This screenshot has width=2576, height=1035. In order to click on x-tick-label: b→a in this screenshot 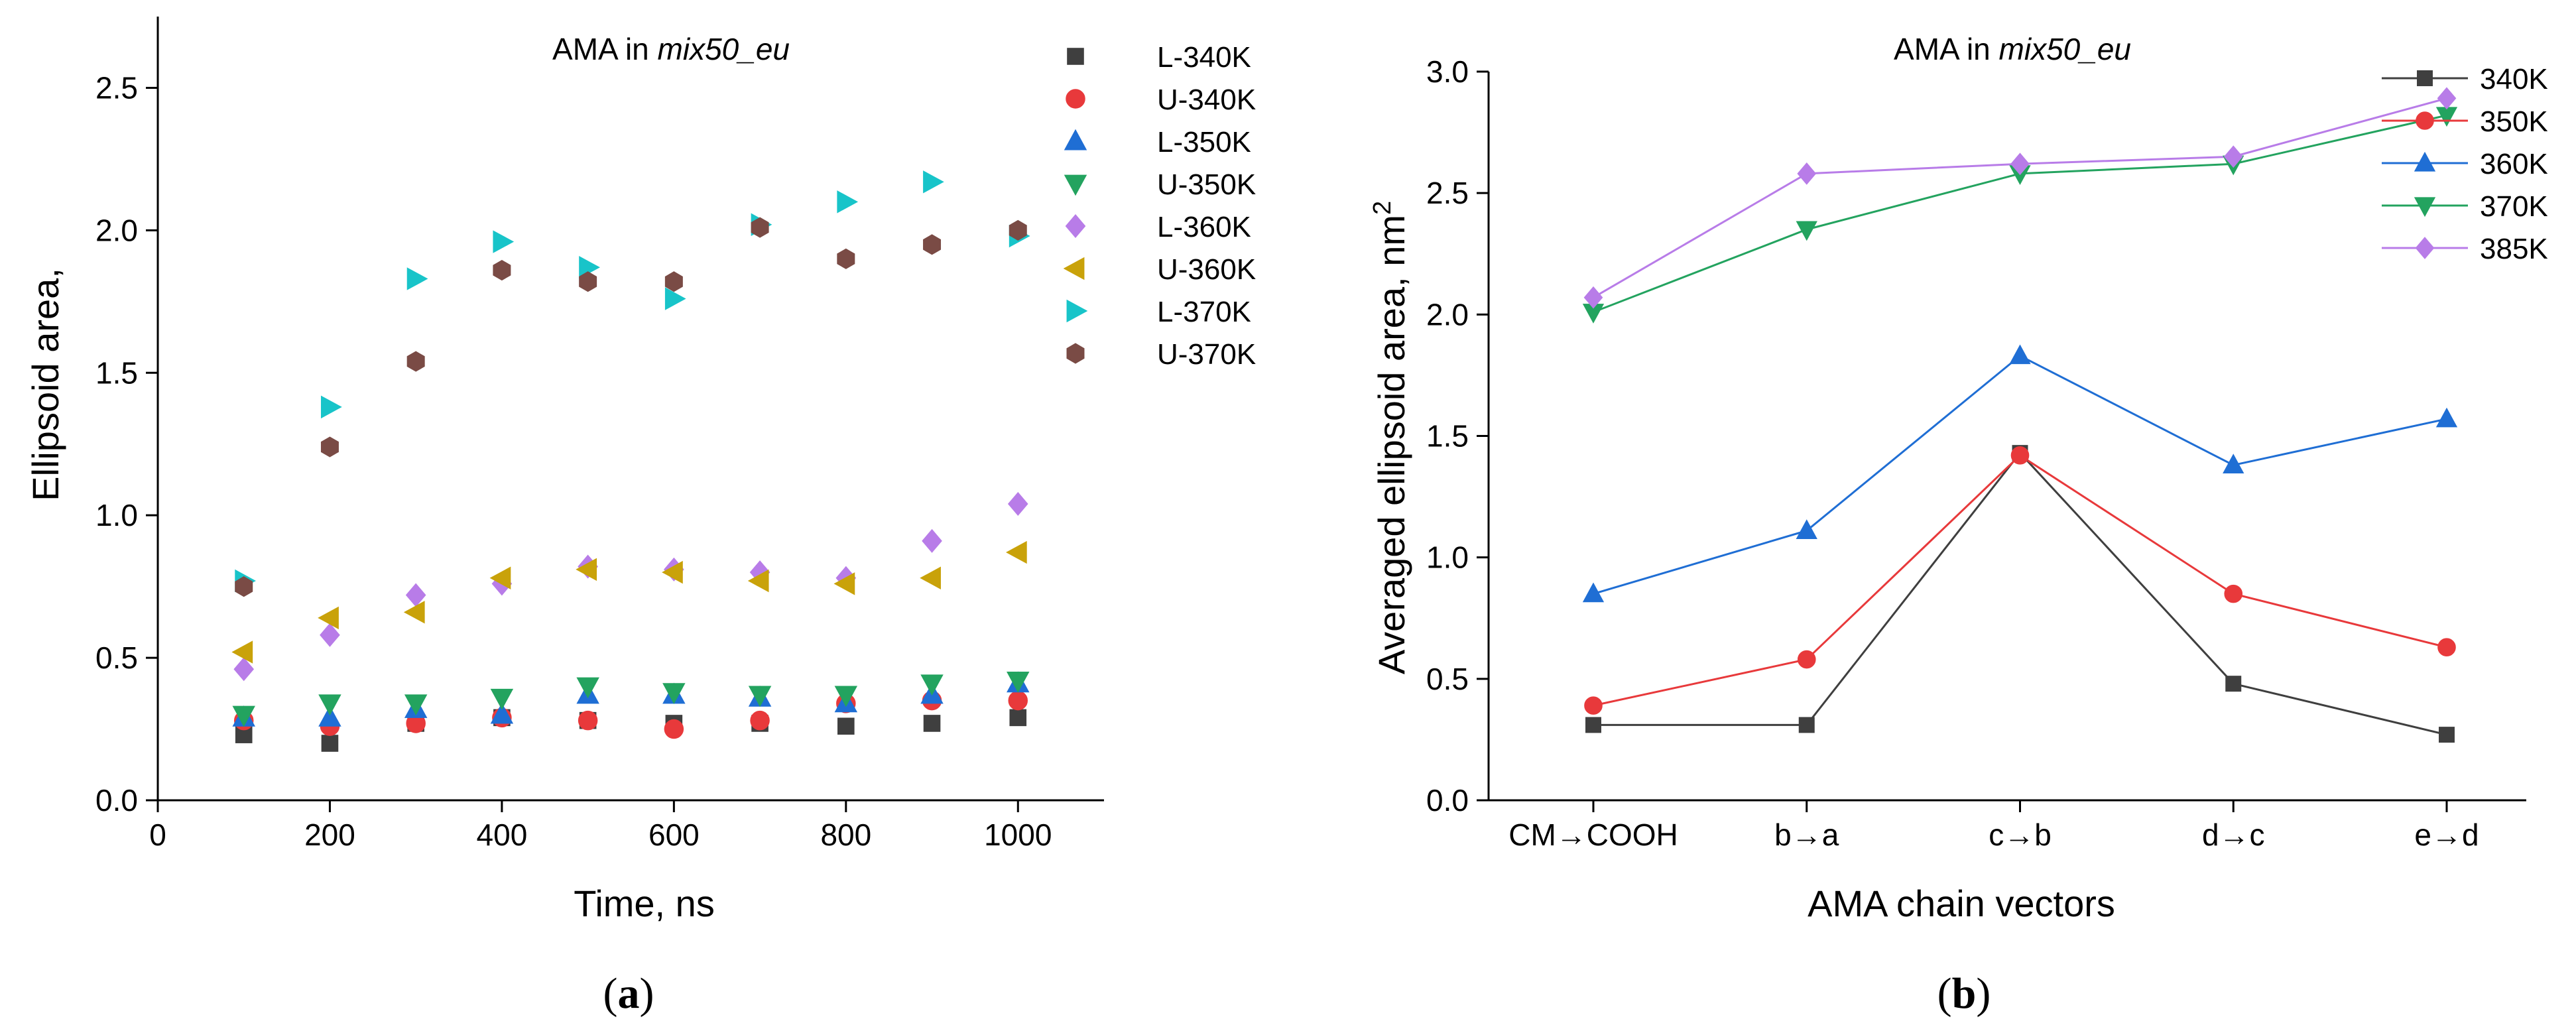, I will do `click(1806, 835)`.